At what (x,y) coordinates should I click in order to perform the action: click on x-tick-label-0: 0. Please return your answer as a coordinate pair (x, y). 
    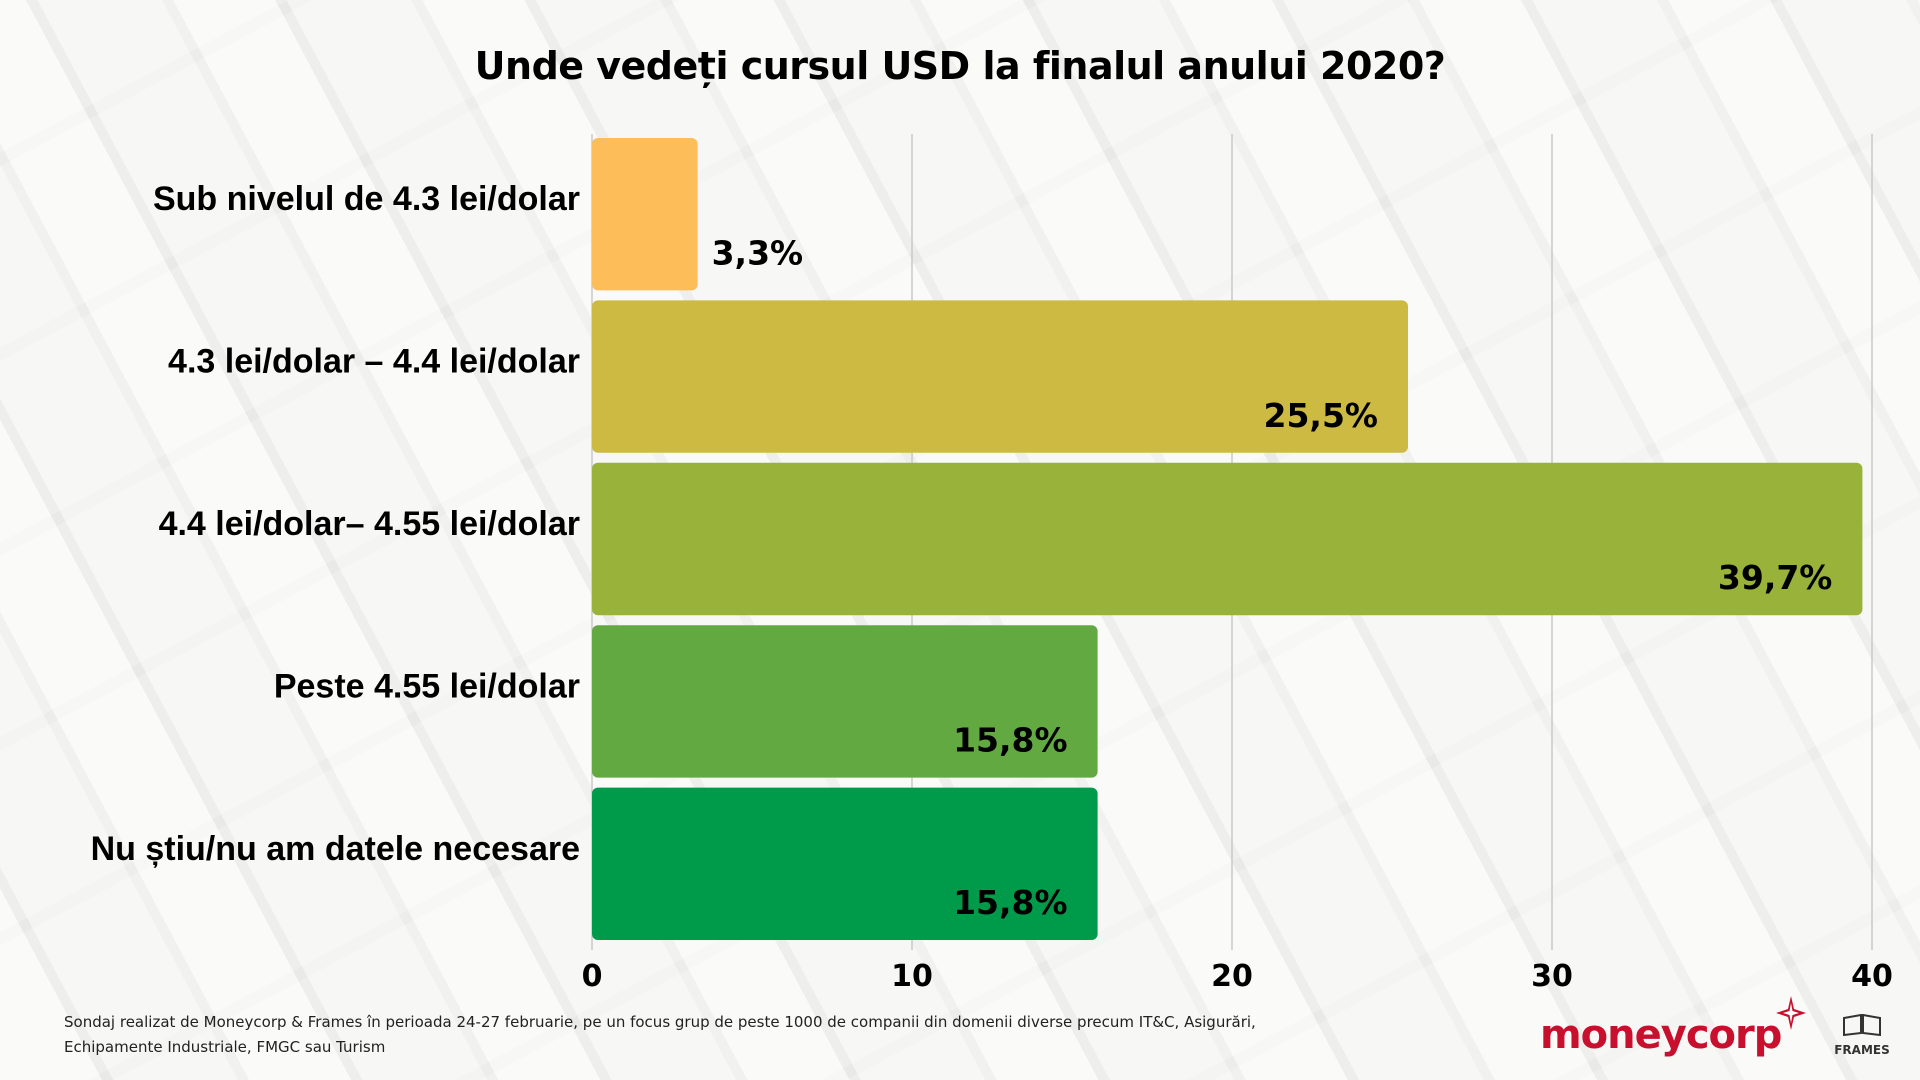
    Looking at the image, I should click on (592, 976).